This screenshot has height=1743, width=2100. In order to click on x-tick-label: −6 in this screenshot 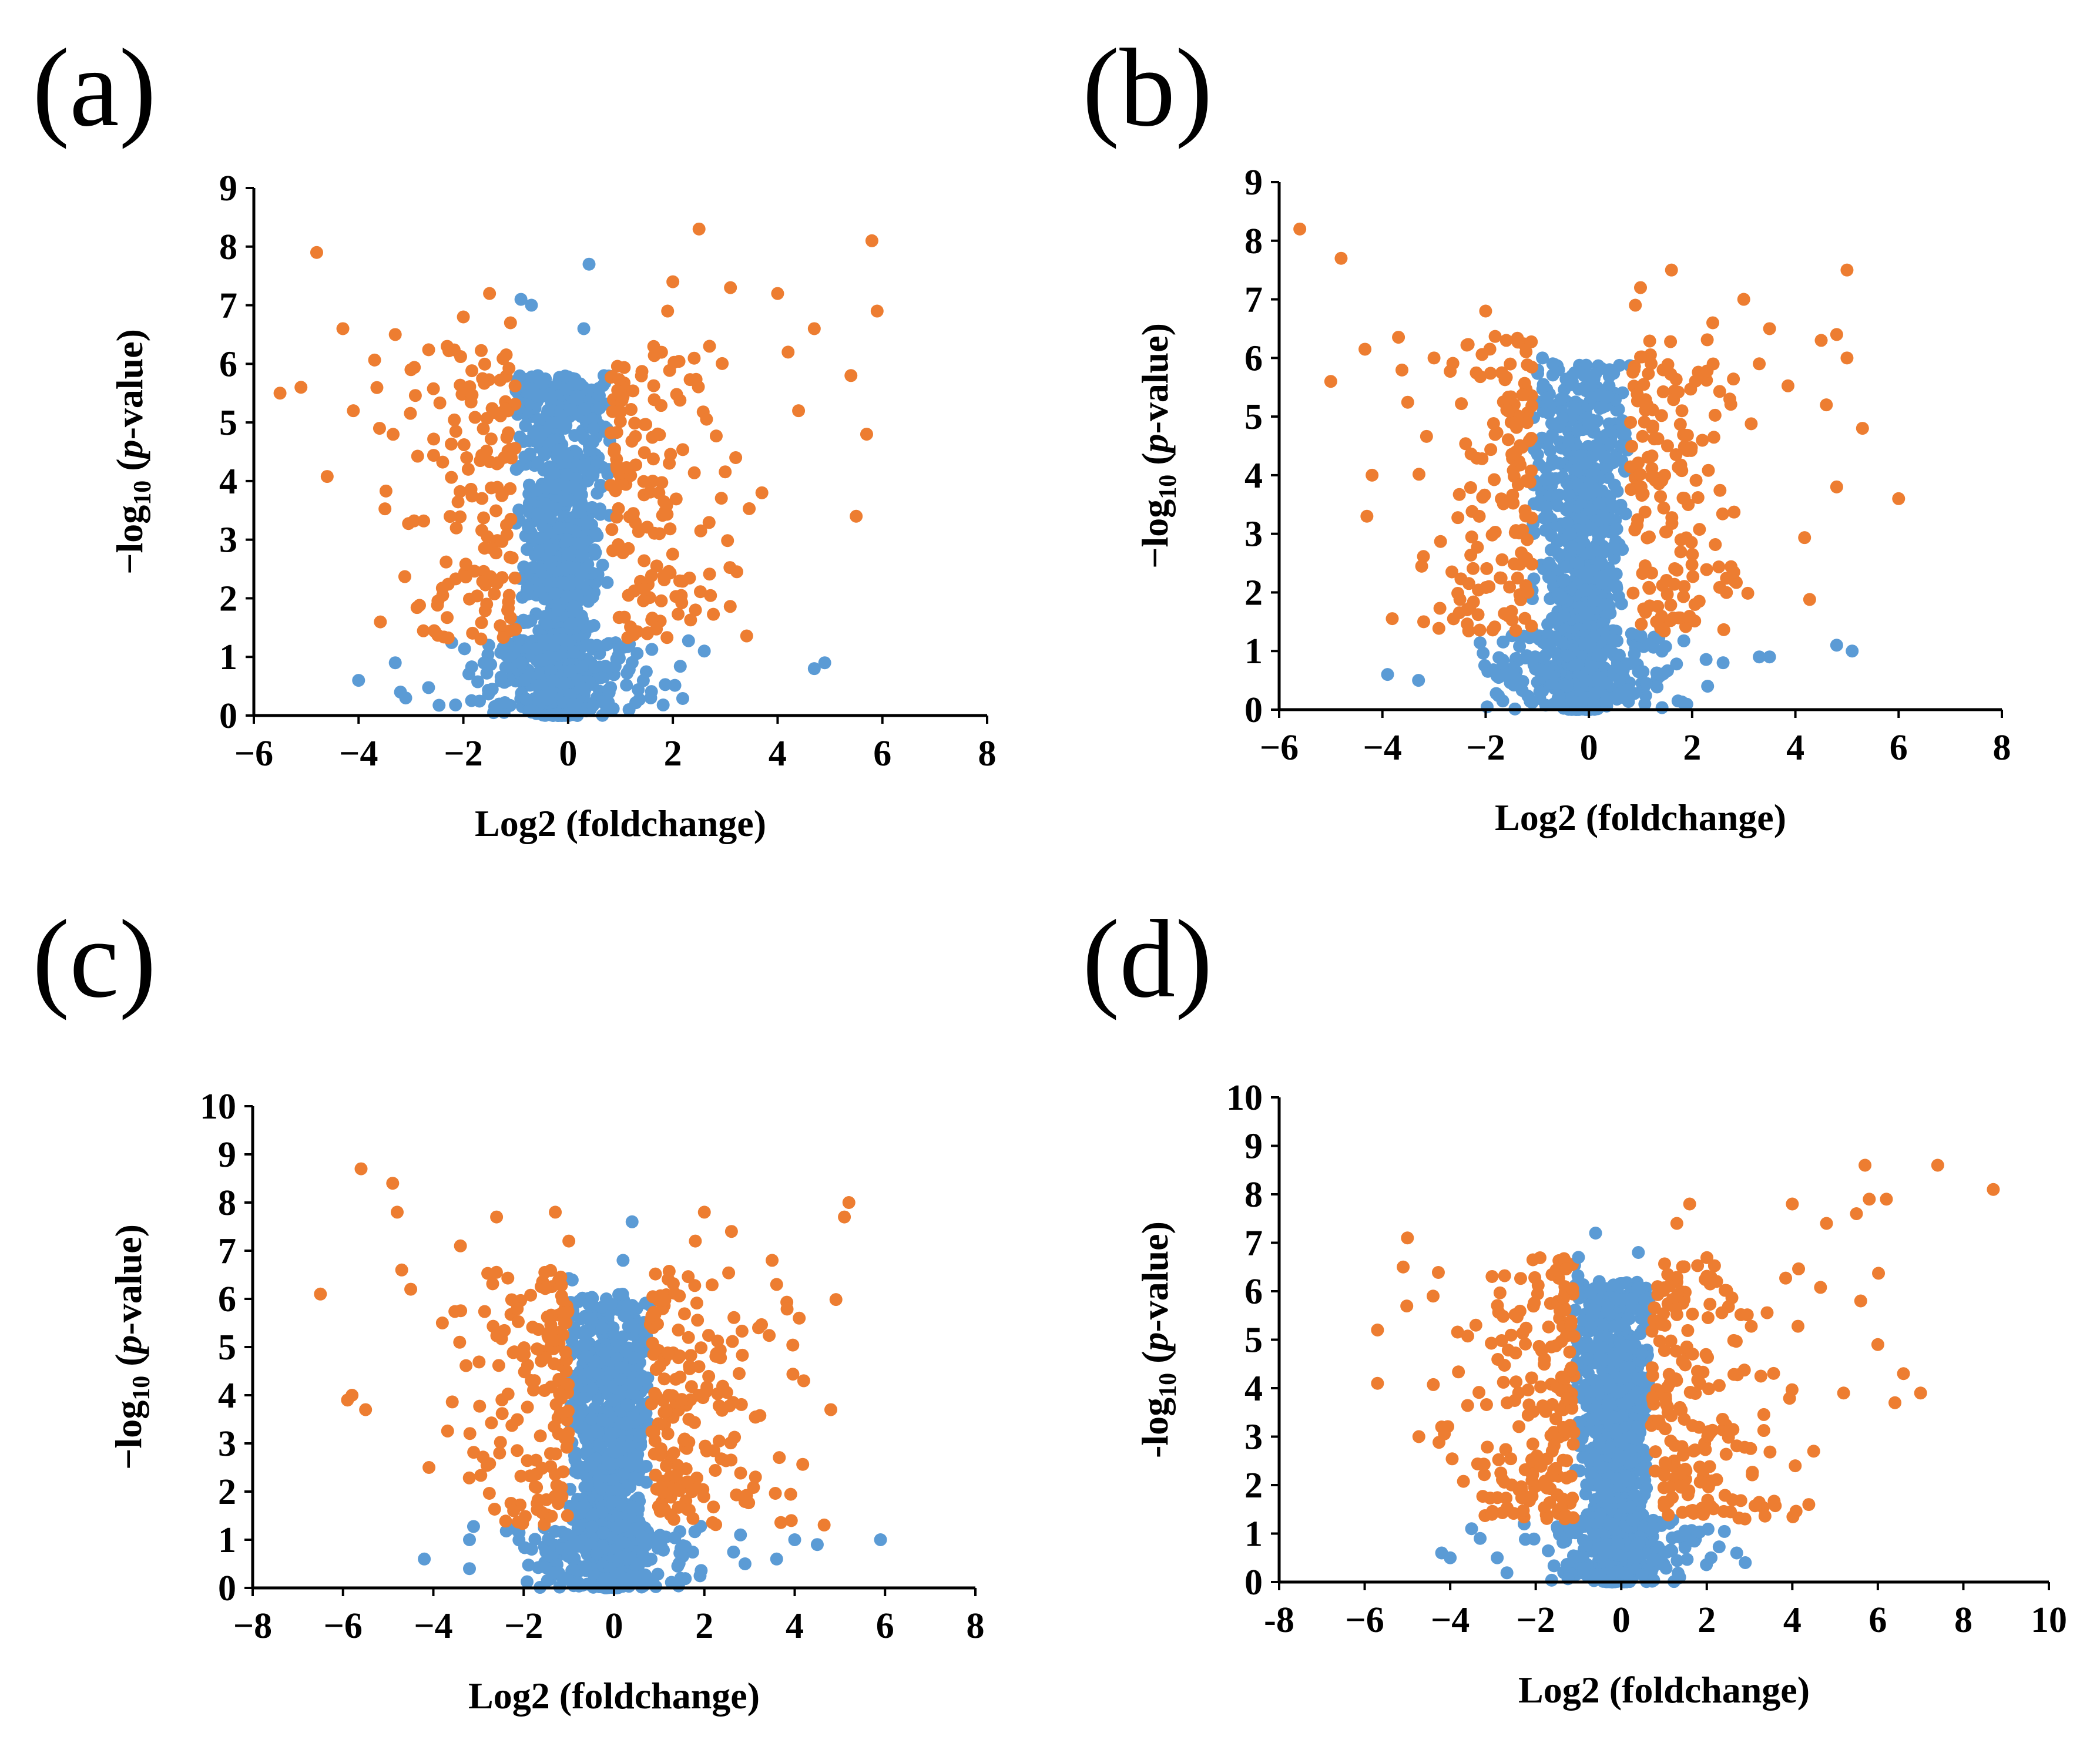, I will do `click(253, 754)`.